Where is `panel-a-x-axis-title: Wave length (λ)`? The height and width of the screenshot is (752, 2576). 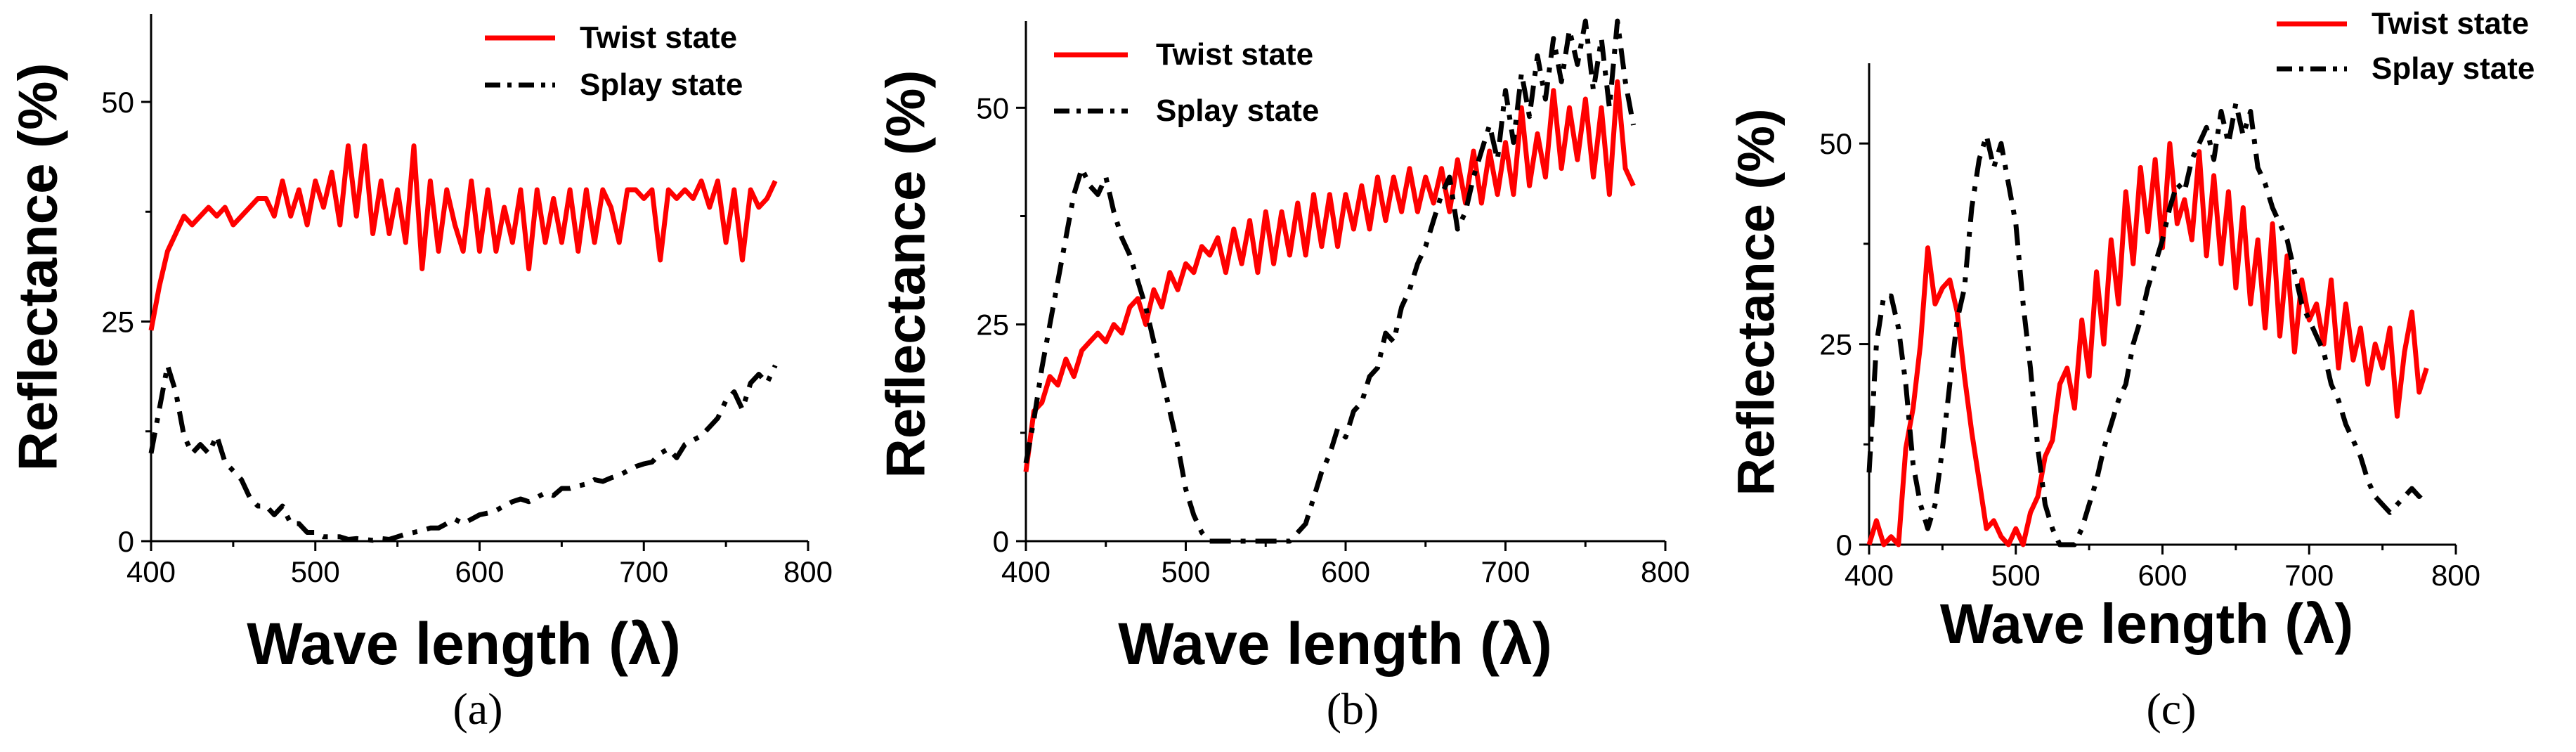
panel-a-x-axis-title: Wave length (λ) is located at coordinates (464, 644).